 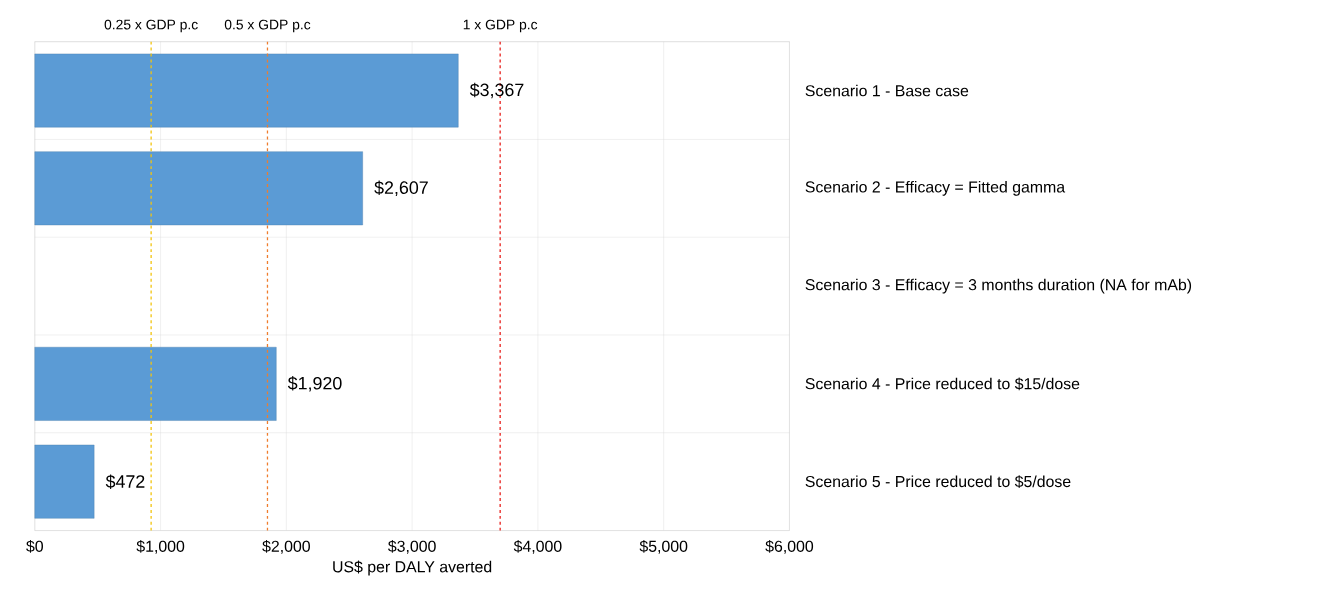 I want to click on y-tick-label: Scenario 1 - Base case, so click(x=887, y=90).